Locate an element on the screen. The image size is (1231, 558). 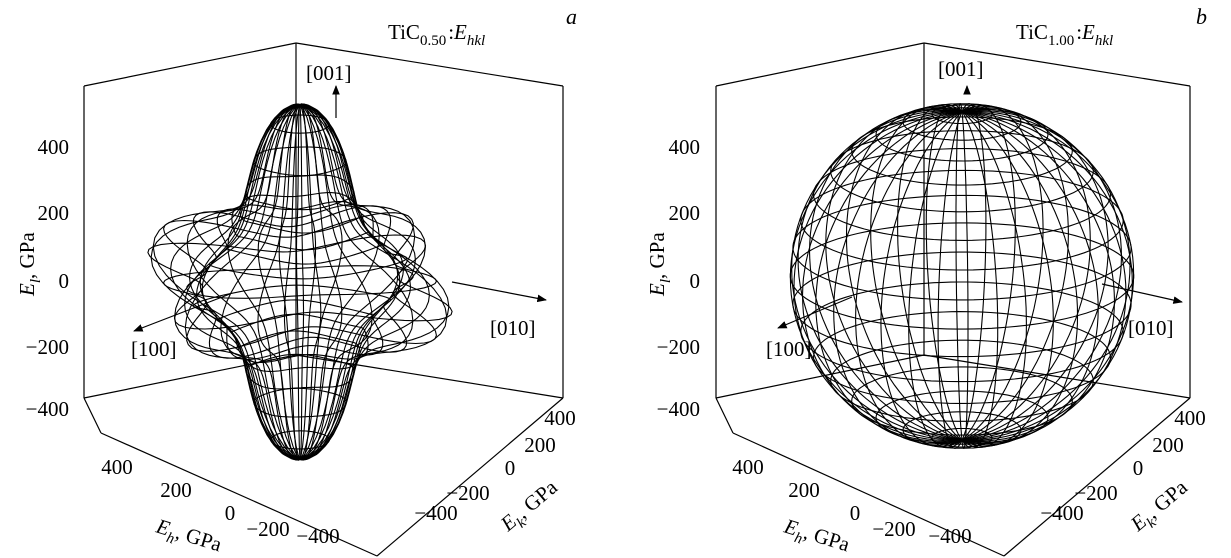
direction-label-100-a: [100] is located at coordinates (154, 349).